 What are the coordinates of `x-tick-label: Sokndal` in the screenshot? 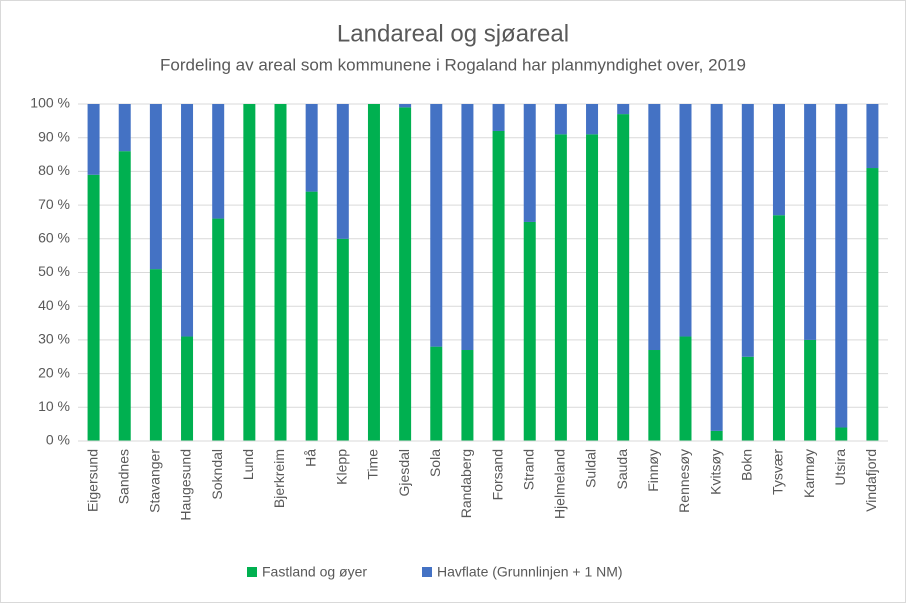 It's located at (217, 474).